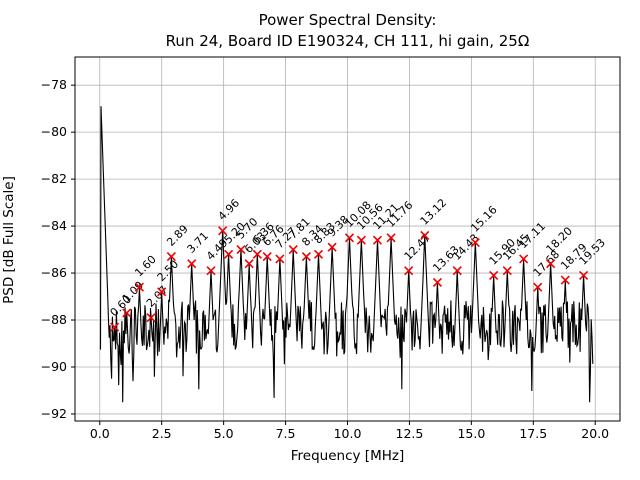 The width and height of the screenshot is (640, 480). What do you see at coordinates (433, 211) in the screenshot?
I see `peak-frequency-label: 13.12` at bounding box center [433, 211].